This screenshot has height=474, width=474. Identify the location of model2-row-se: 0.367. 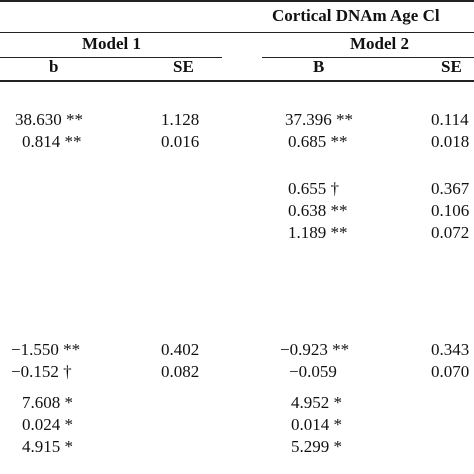
(450, 188).